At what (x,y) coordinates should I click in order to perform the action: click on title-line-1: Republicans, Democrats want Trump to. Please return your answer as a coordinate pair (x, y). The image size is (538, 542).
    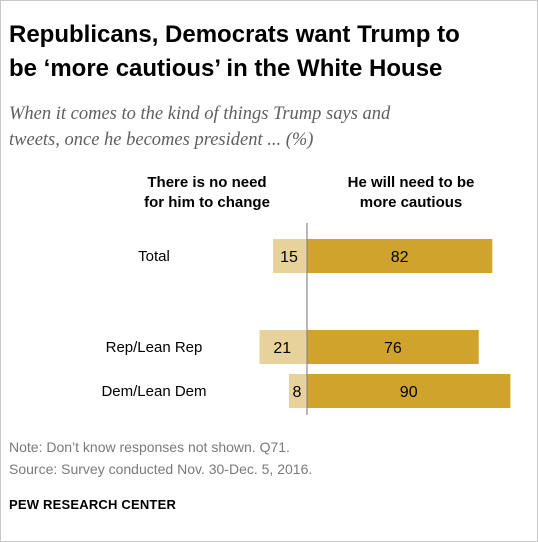
    Looking at the image, I should click on (234, 34).